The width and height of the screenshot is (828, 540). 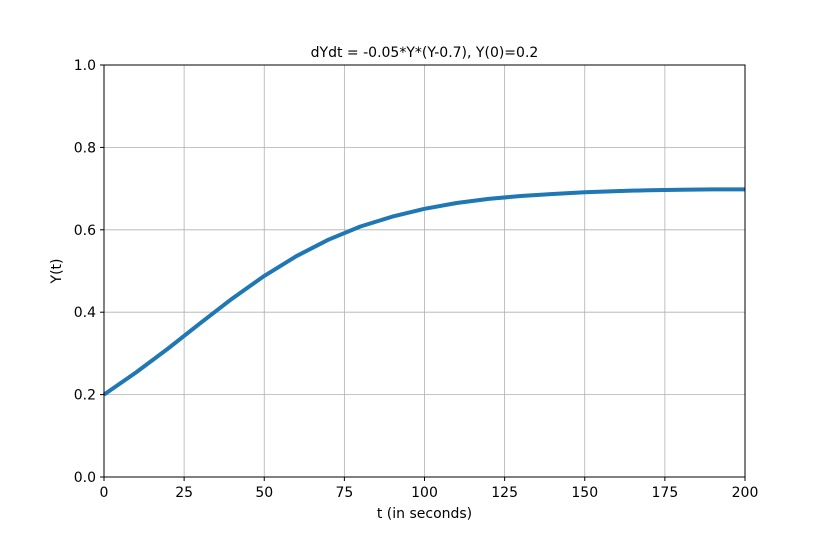 What do you see at coordinates (504, 493) in the screenshot?
I see `x-tick-label: 125` at bounding box center [504, 493].